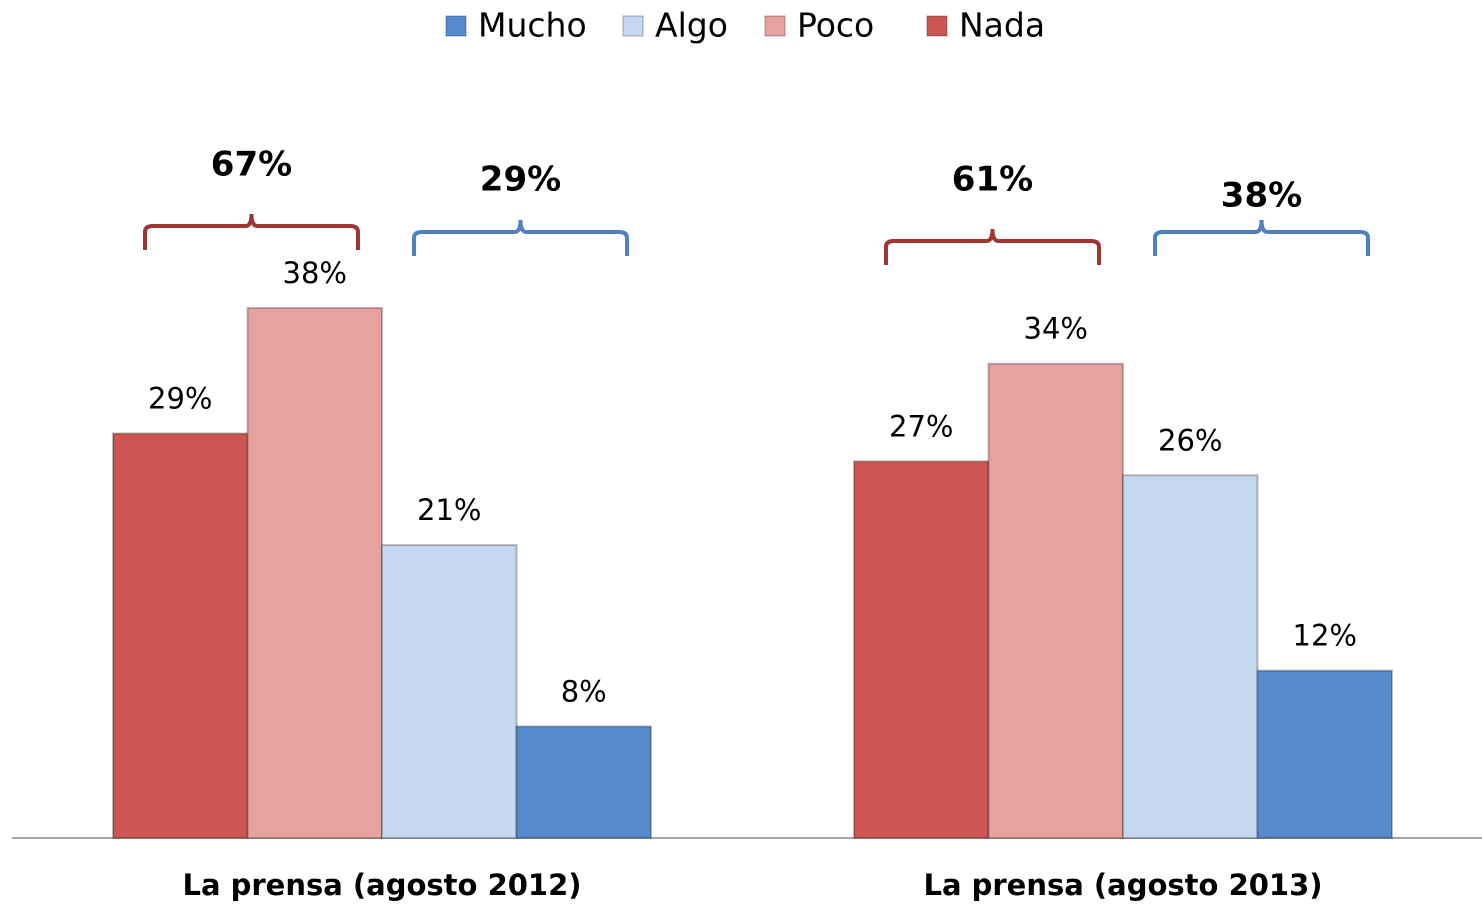  Describe the element at coordinates (921, 426) in the screenshot. I see `data-label: 27%` at that location.